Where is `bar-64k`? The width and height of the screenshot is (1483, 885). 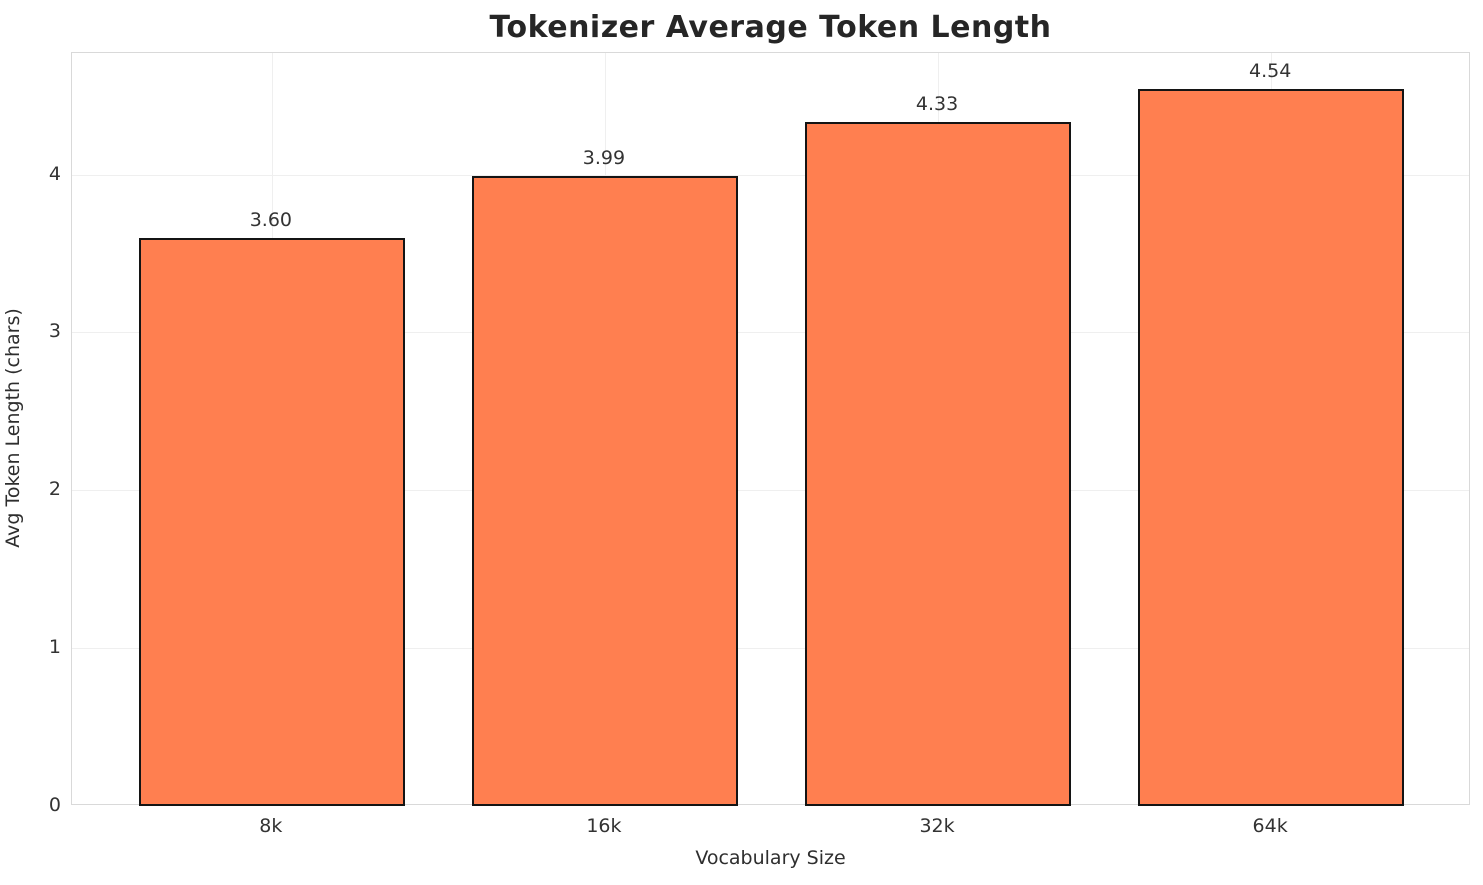
bar-64k is located at coordinates (1271, 447).